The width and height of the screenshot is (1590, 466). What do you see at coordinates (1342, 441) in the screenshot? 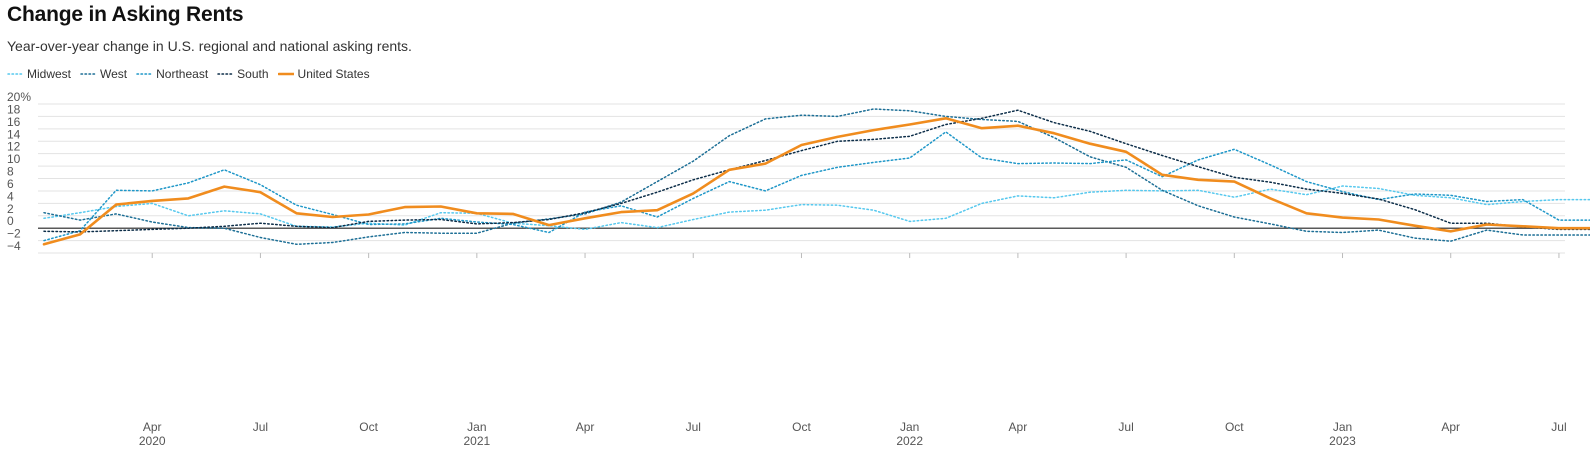
I see `x-tick-year-label: 2023` at bounding box center [1342, 441].